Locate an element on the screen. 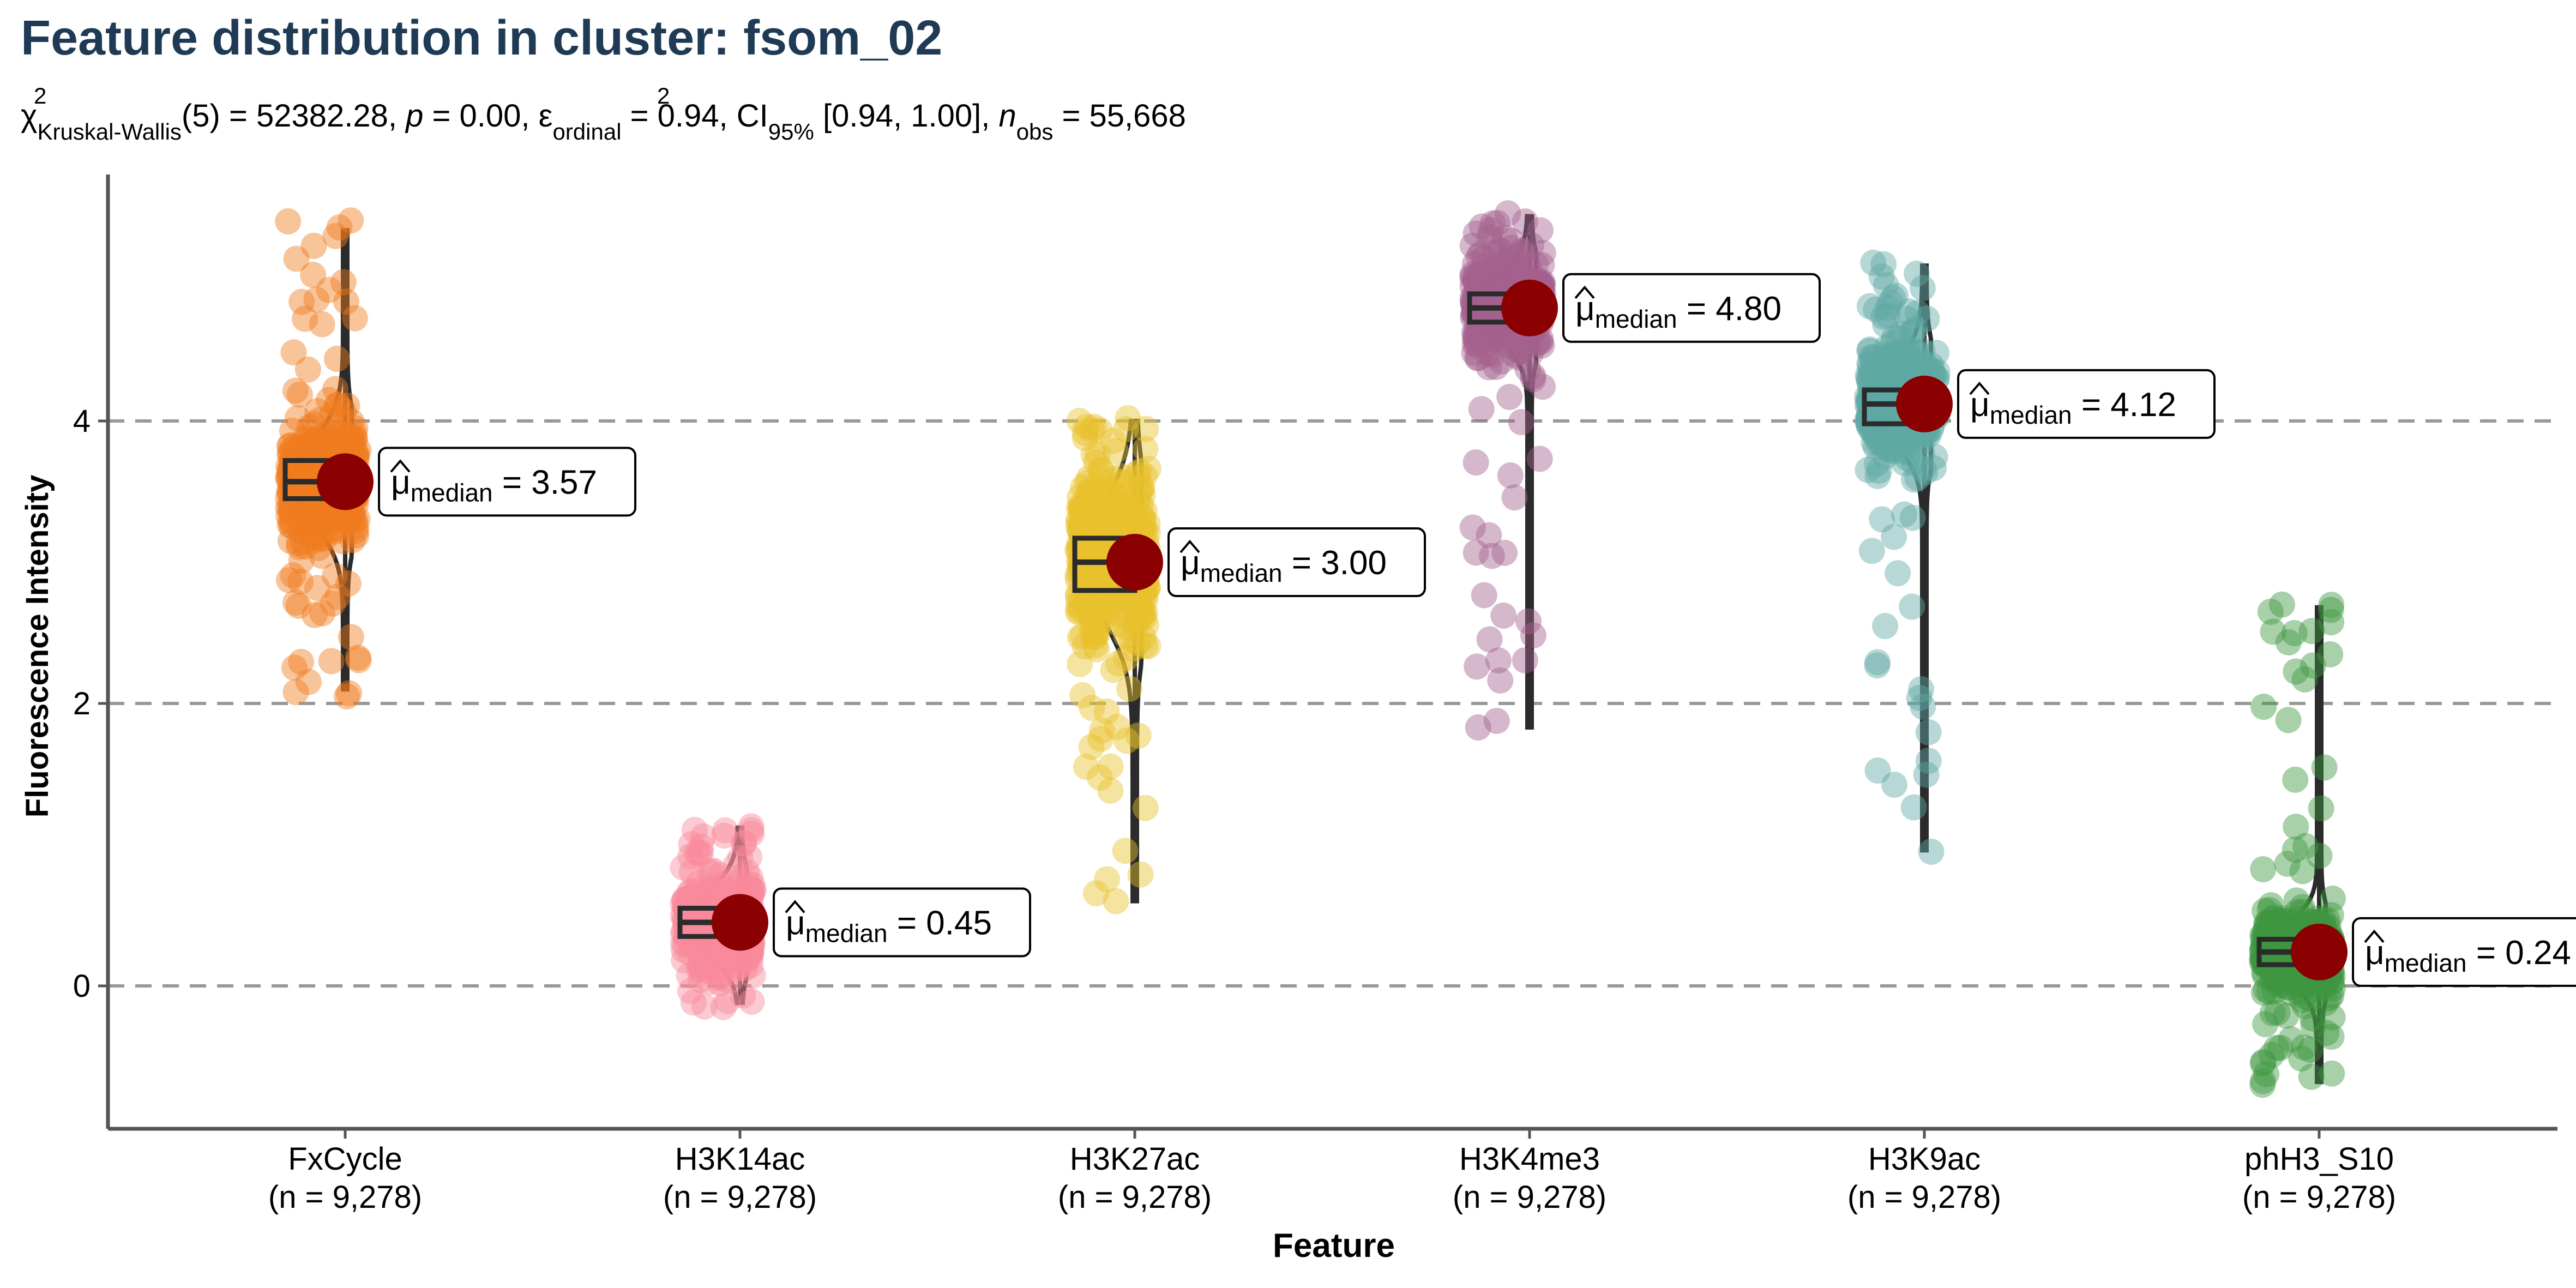 The height and width of the screenshot is (1288, 2576). subtitle-nobs: 55,668 is located at coordinates (1138, 116).